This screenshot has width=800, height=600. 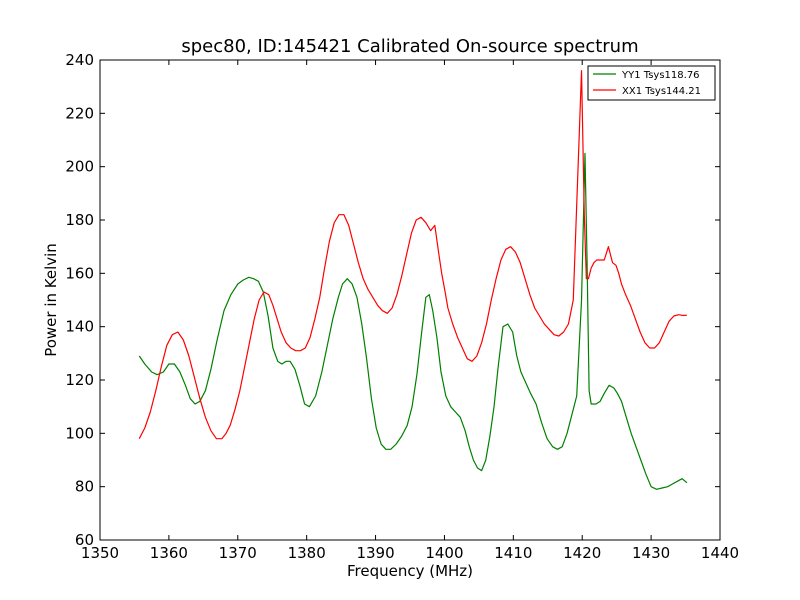 What do you see at coordinates (169, 553) in the screenshot?
I see `x-tick-label: 1360` at bounding box center [169, 553].